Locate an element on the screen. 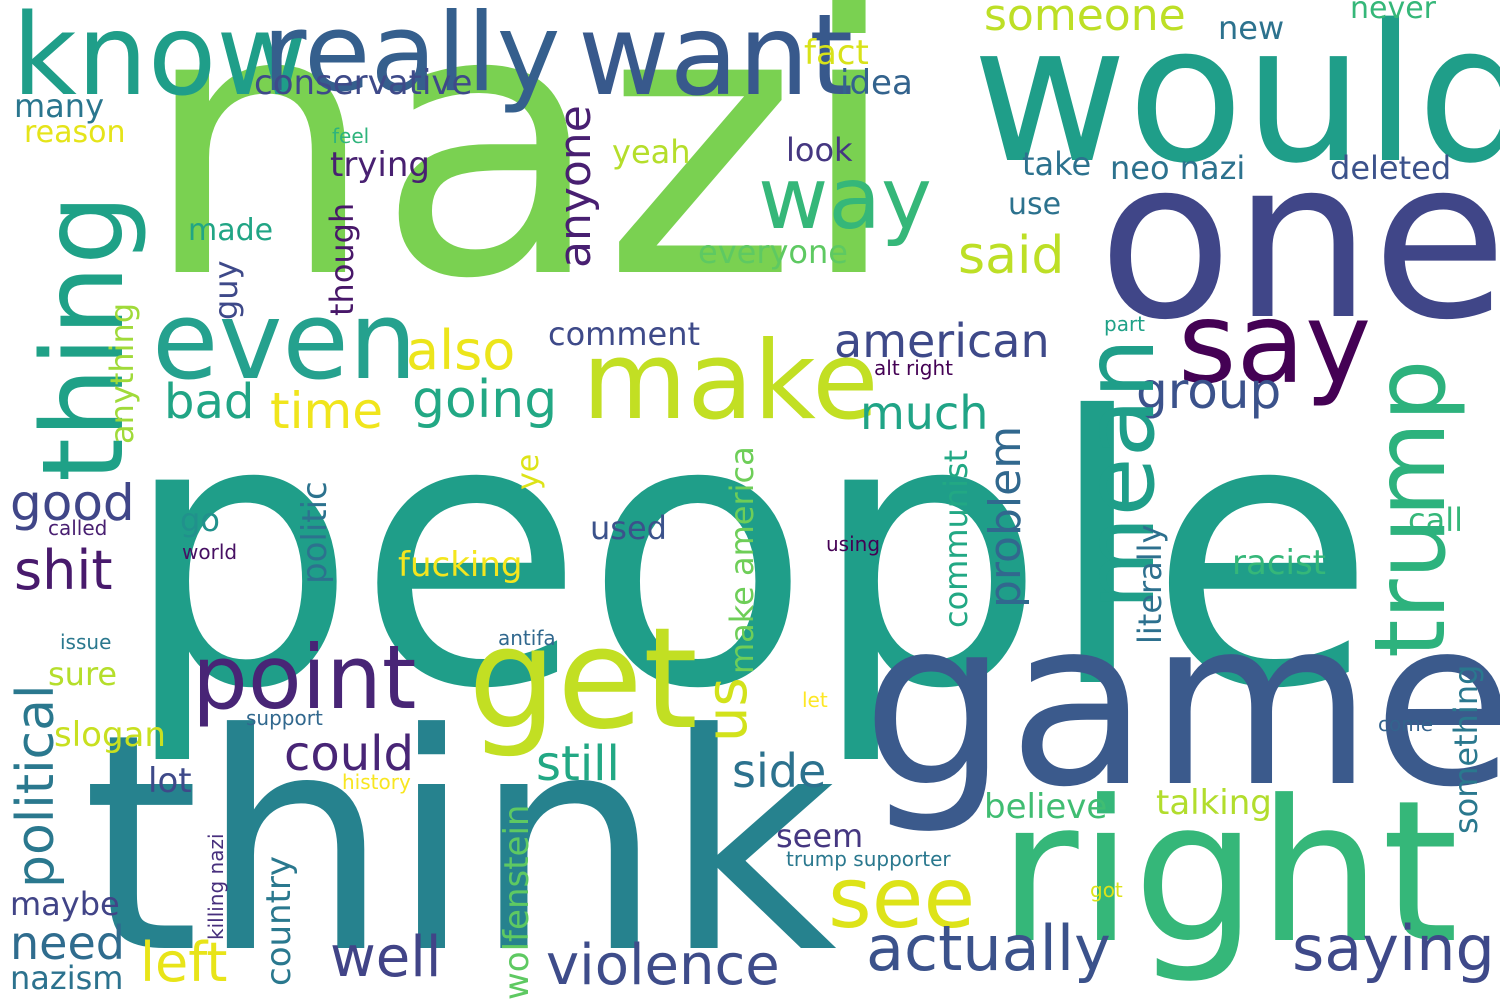 This screenshot has width=1500, height=1000. word-issue: issue is located at coordinates (86, 642).